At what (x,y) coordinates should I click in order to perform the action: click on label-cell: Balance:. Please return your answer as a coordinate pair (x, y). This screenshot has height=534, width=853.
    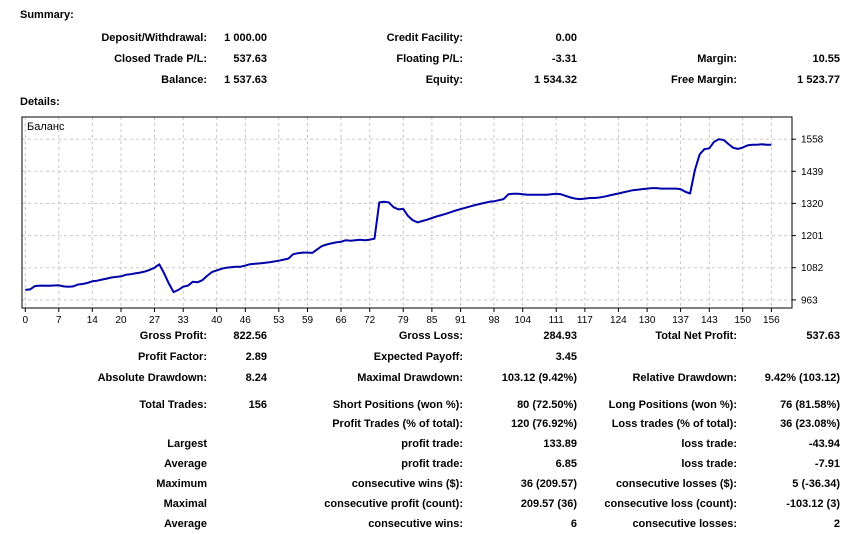
    Looking at the image, I should click on (184, 80).